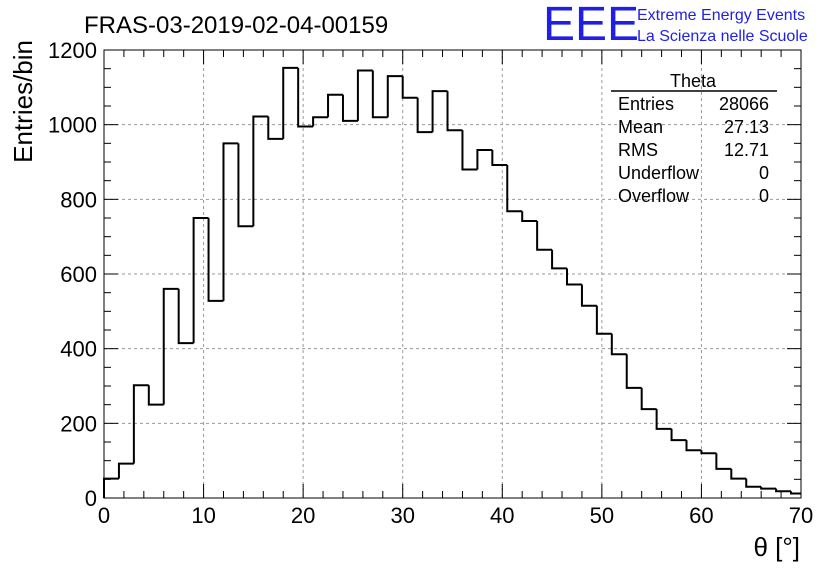  Describe the element at coordinates (764, 173) in the screenshot. I see `stats-value-underflow: 0` at that location.